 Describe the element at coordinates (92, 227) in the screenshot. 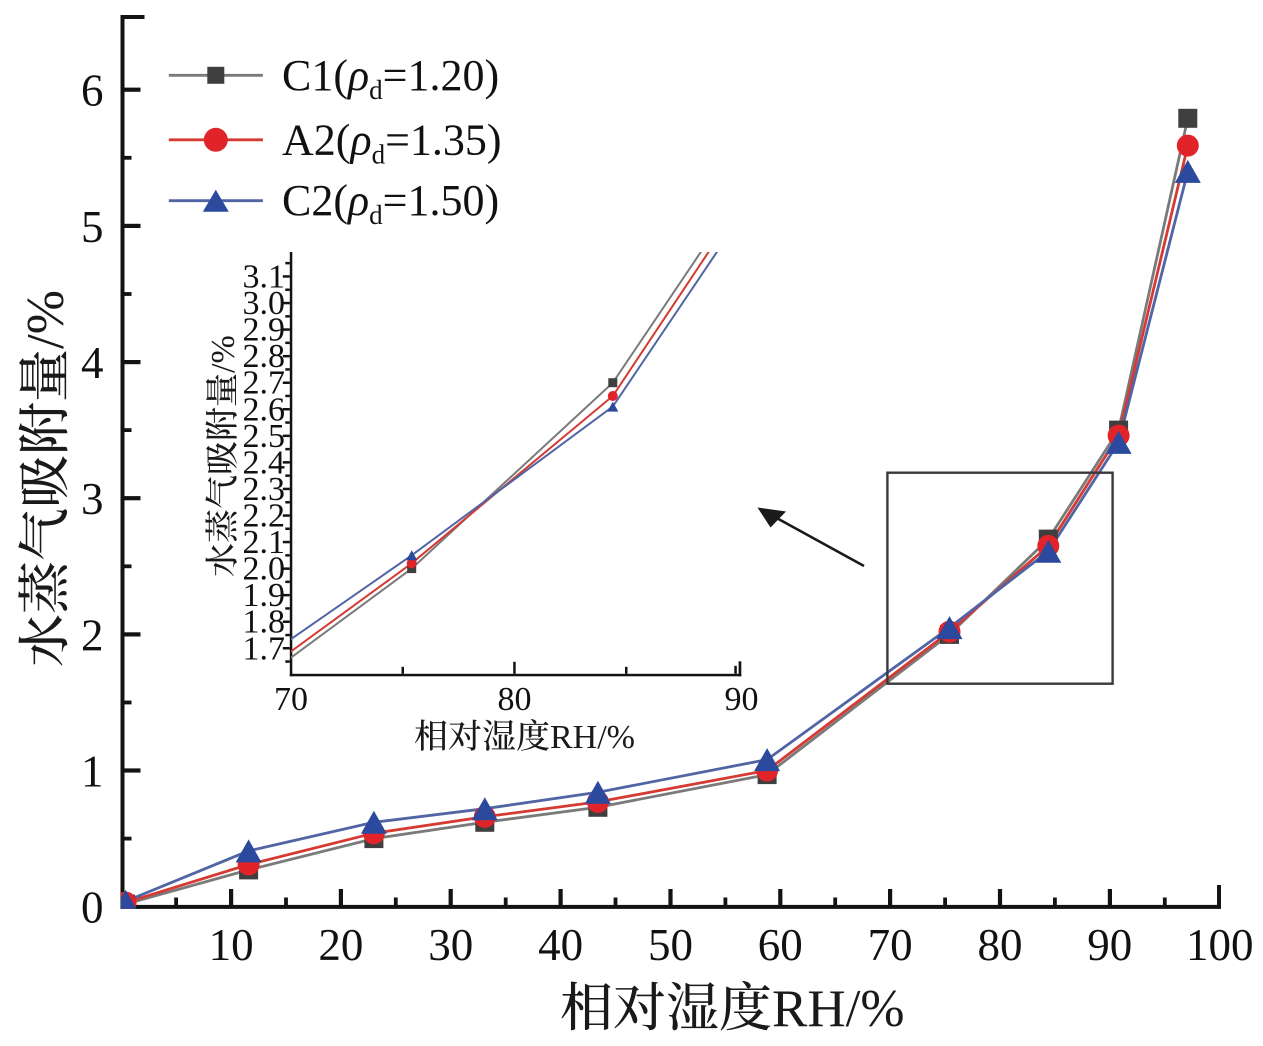

I see `svg-text: 5` at that location.